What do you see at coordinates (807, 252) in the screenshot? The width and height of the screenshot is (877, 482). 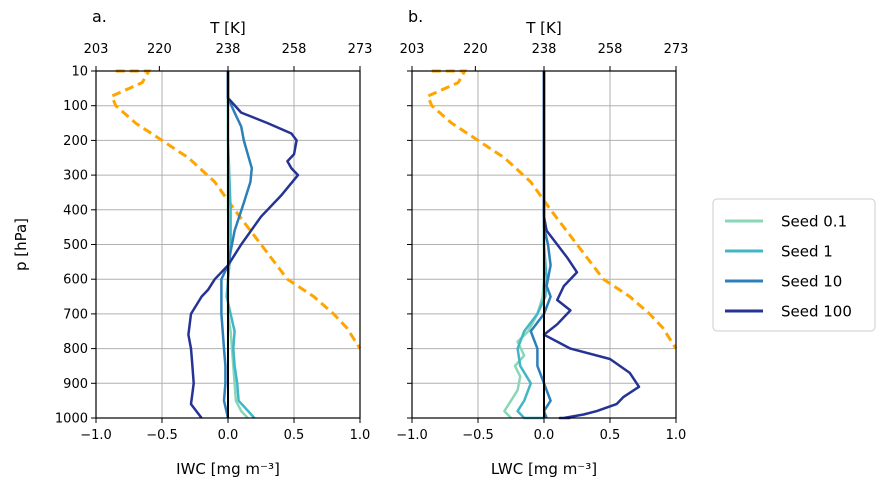 I see `legend-label: Seed 1` at bounding box center [807, 252].